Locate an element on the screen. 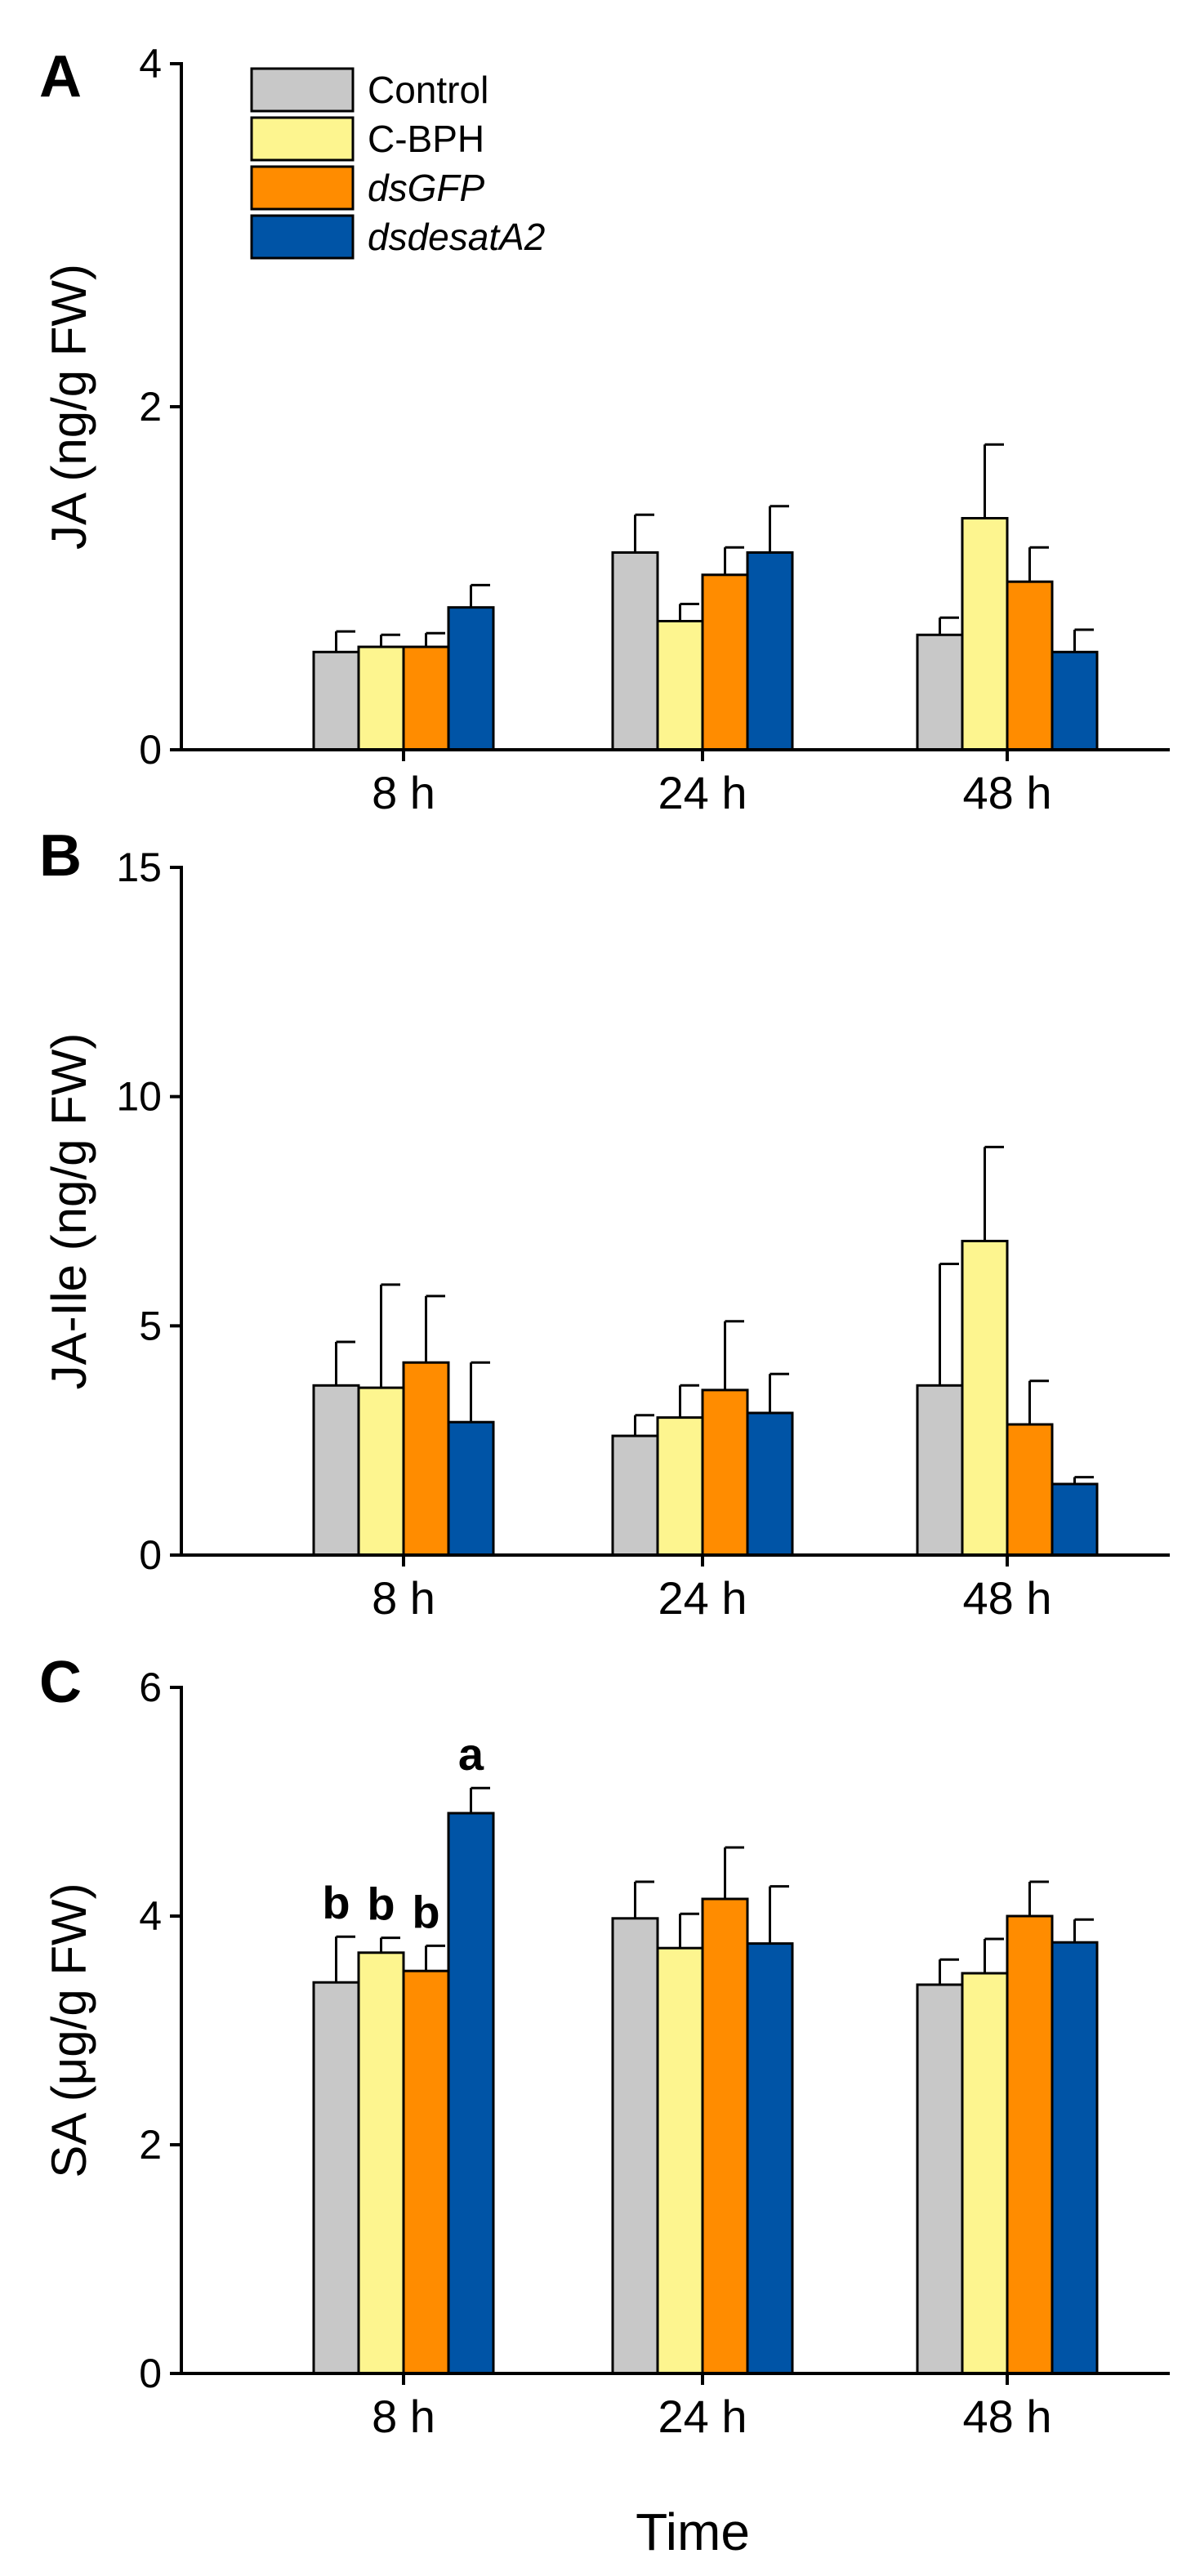 The image size is (1200, 2576). legend: Control C-BPH dsGFP dsdesatA2 is located at coordinates (397, 163).